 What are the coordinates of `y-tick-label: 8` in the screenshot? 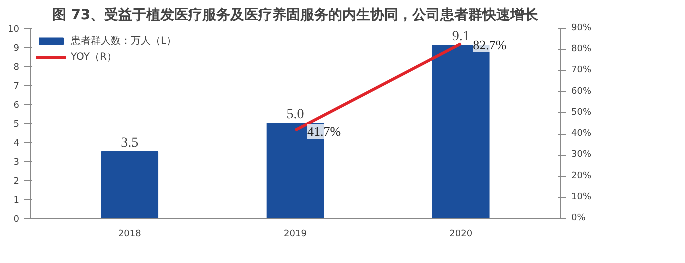 It's located at (17, 68).